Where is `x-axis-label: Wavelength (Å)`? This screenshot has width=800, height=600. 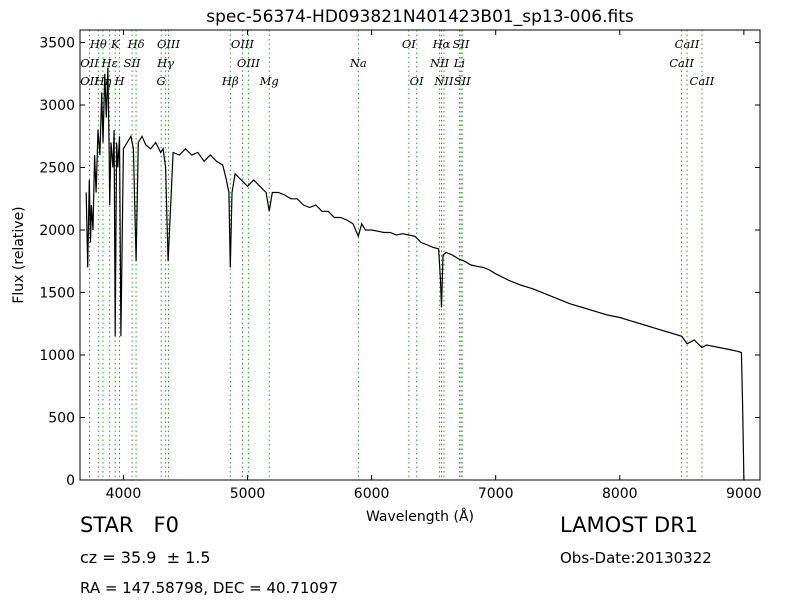 x-axis-label: Wavelength (Å) is located at coordinates (420, 516).